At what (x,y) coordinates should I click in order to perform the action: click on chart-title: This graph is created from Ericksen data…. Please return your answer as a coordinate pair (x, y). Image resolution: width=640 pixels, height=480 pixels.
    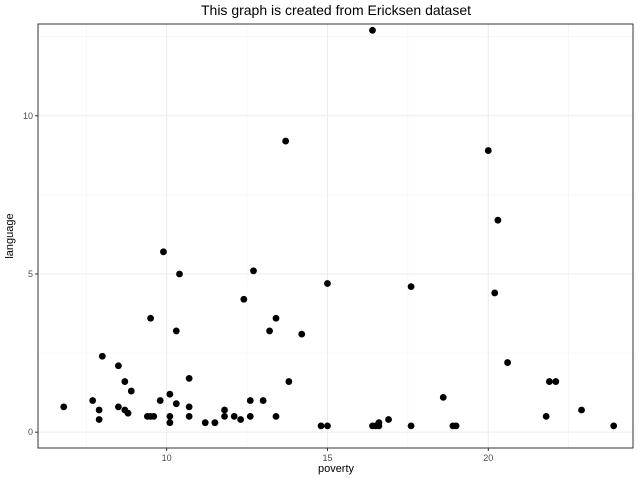
    Looking at the image, I should click on (336, 10).